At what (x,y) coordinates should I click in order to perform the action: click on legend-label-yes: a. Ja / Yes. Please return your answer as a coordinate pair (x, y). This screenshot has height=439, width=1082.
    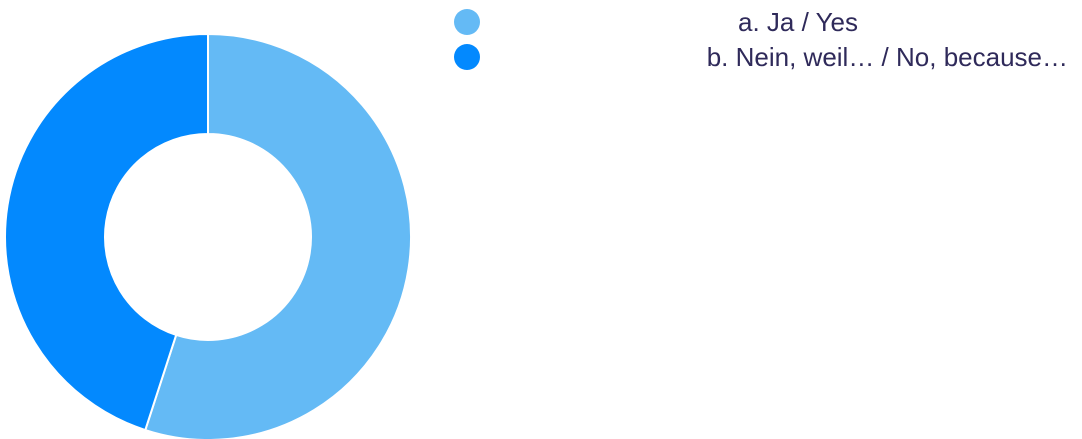
    Looking at the image, I should click on (798, 22).